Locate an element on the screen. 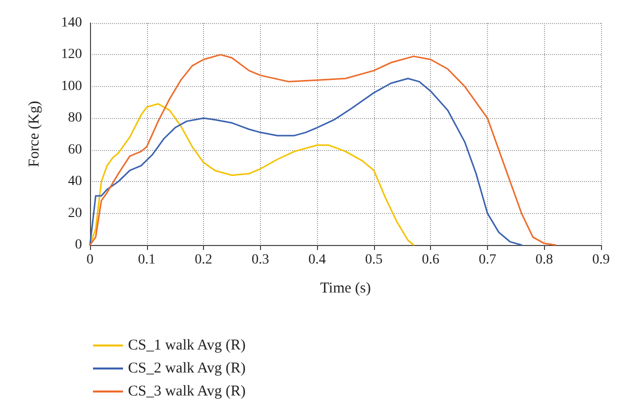 The height and width of the screenshot is (416, 621). y-tick-label: 120 is located at coordinates (71, 54).